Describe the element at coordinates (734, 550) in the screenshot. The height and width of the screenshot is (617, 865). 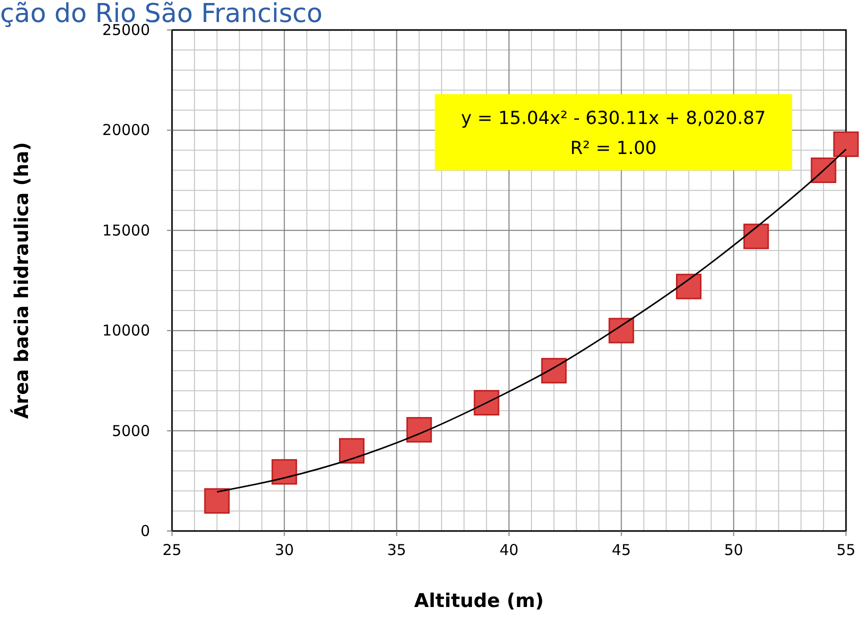
I see `x-tick-label: 50` at that location.